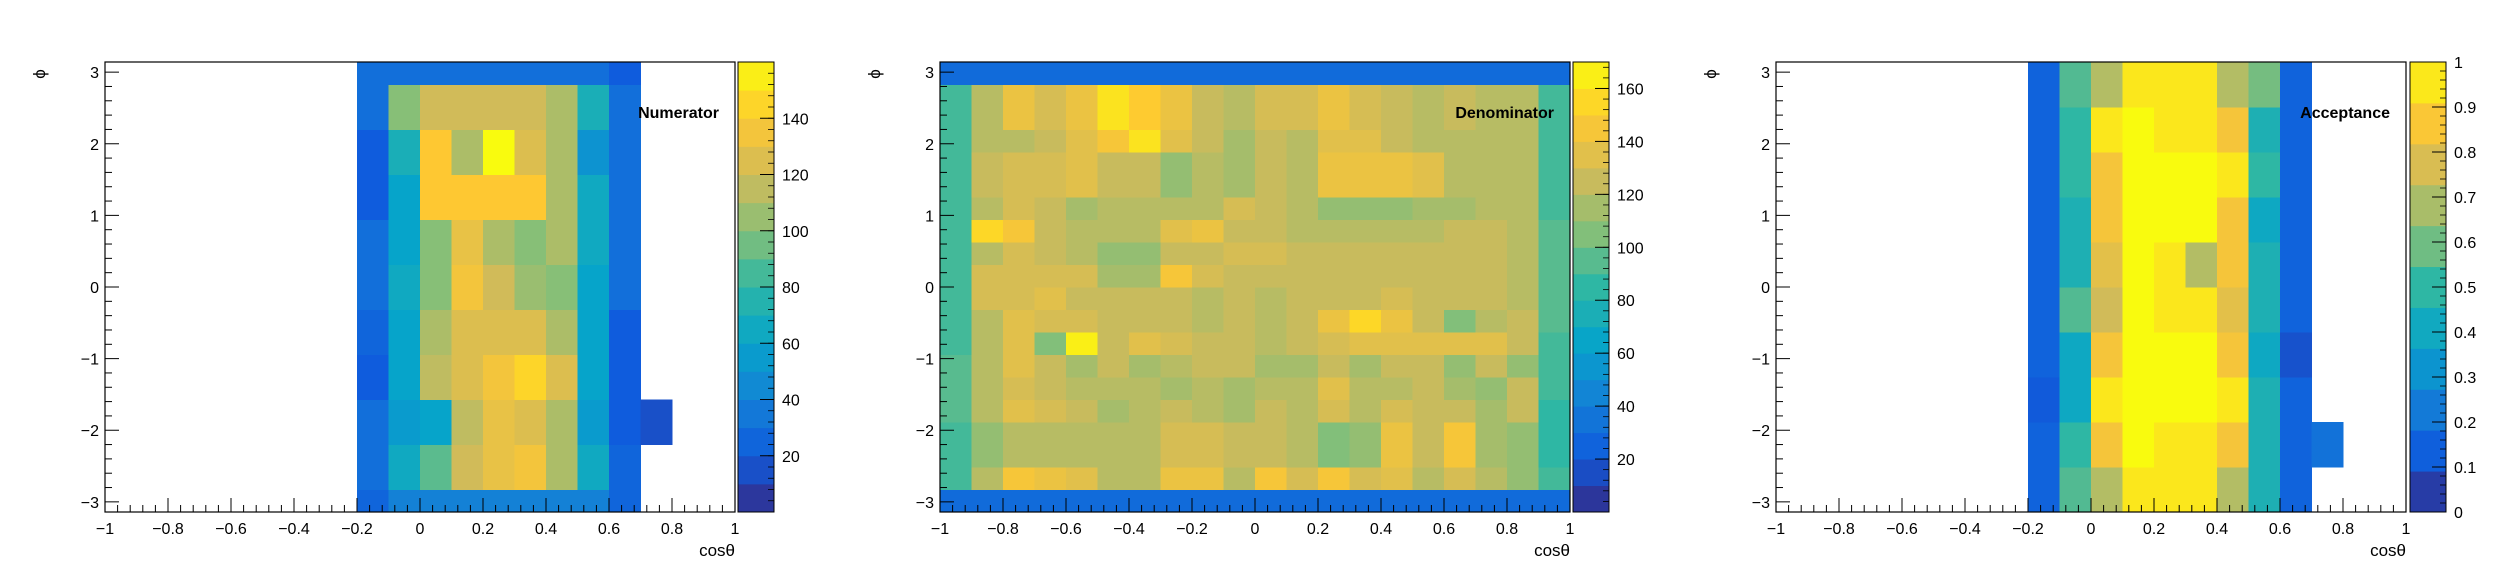 Image resolution: width=2496 pixels, height=572 pixels. Describe the element at coordinates (1902, 529) in the screenshot. I see `x-tick-label: −0.6` at that location.